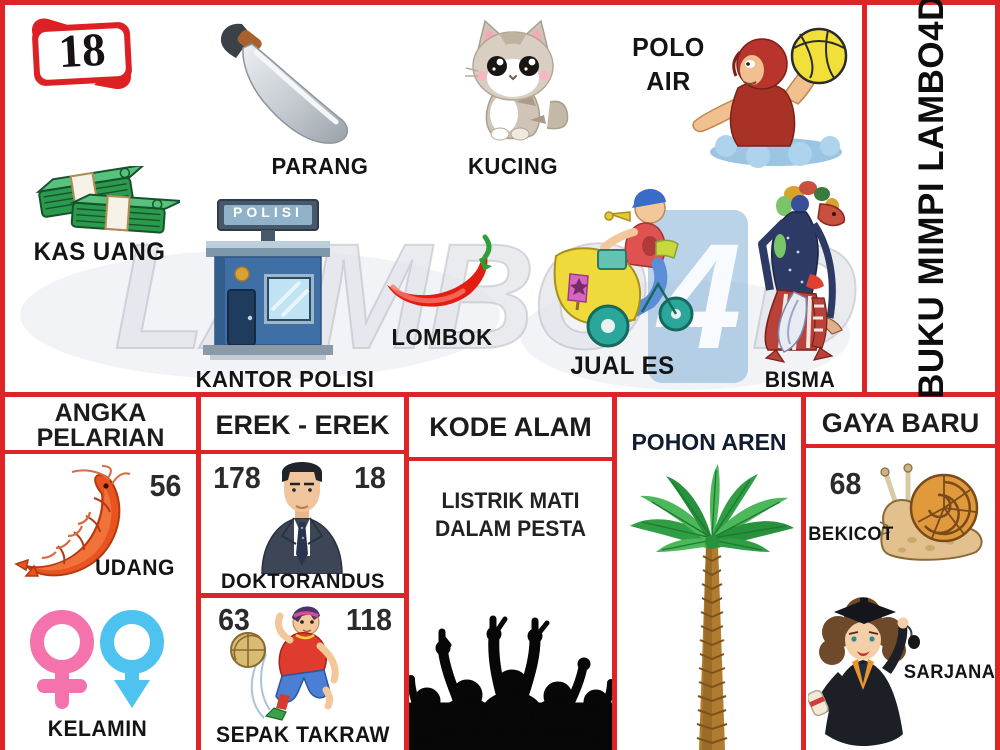  Describe the element at coordinates (864, 198) in the screenshot. I see `sidebar-divider` at that location.